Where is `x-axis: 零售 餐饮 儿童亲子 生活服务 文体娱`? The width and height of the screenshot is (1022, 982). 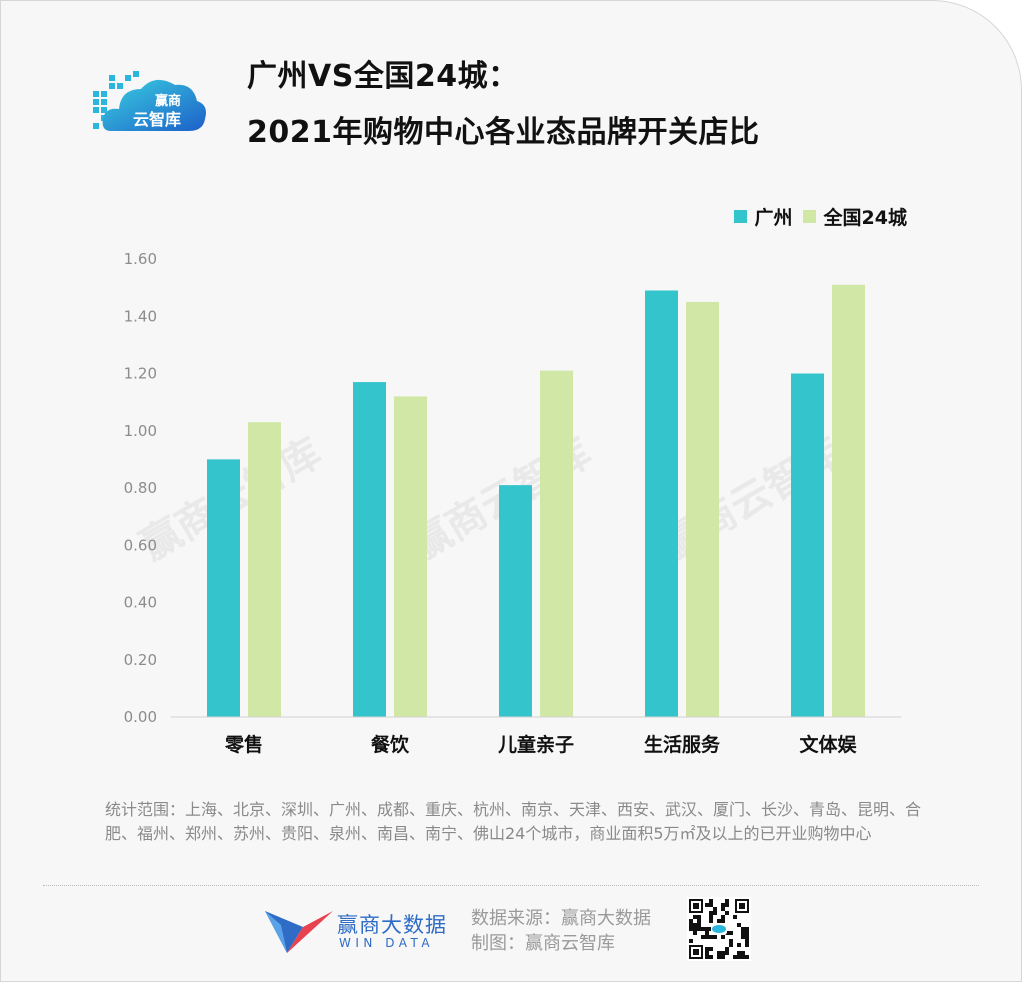 x-axis: 零售 餐饮 儿童亲子 生活服务 文体娱 is located at coordinates (536, 736).